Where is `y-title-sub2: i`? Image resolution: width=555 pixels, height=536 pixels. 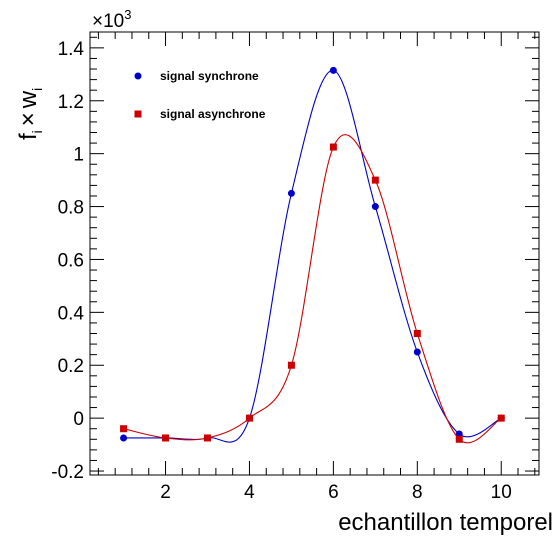
y-title-sub2: i is located at coordinates (37, 89).